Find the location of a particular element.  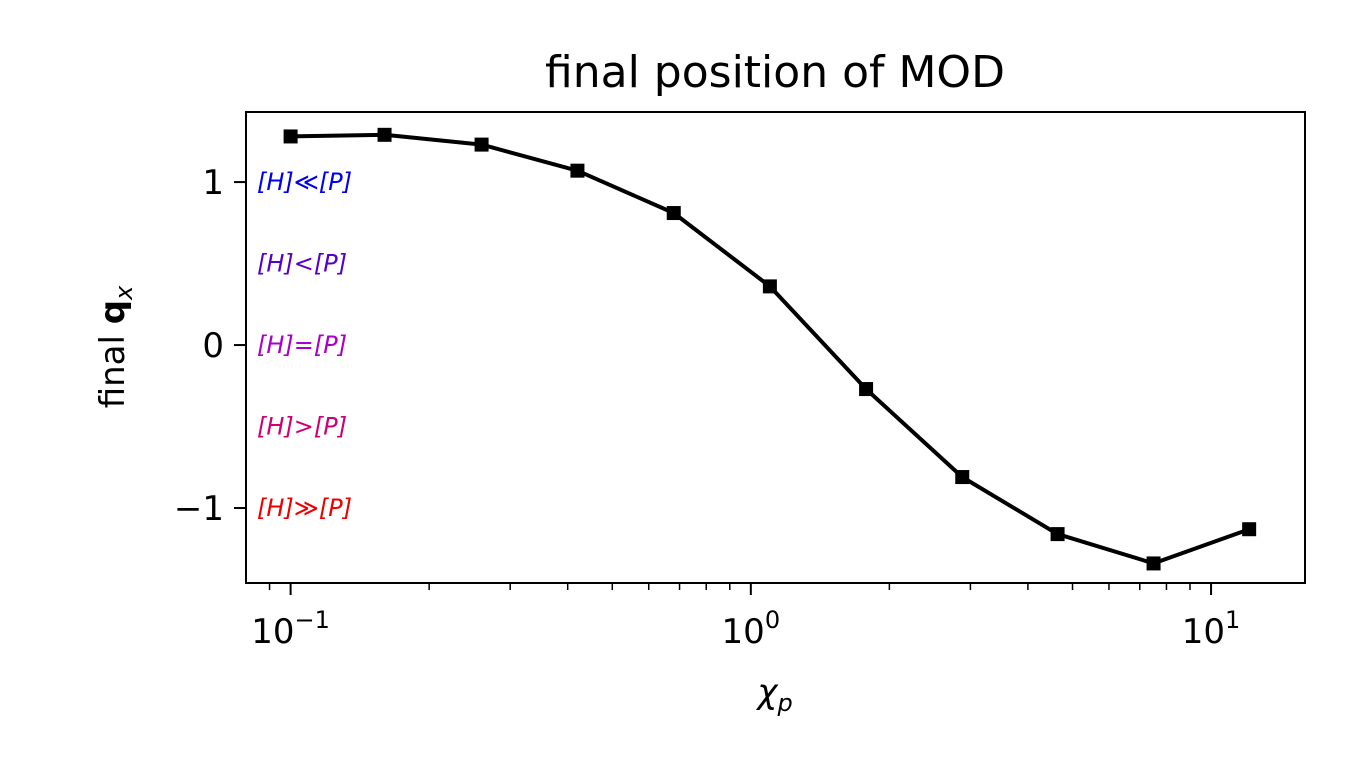

x-tick-label: 10¹ is located at coordinates (1211, 629).